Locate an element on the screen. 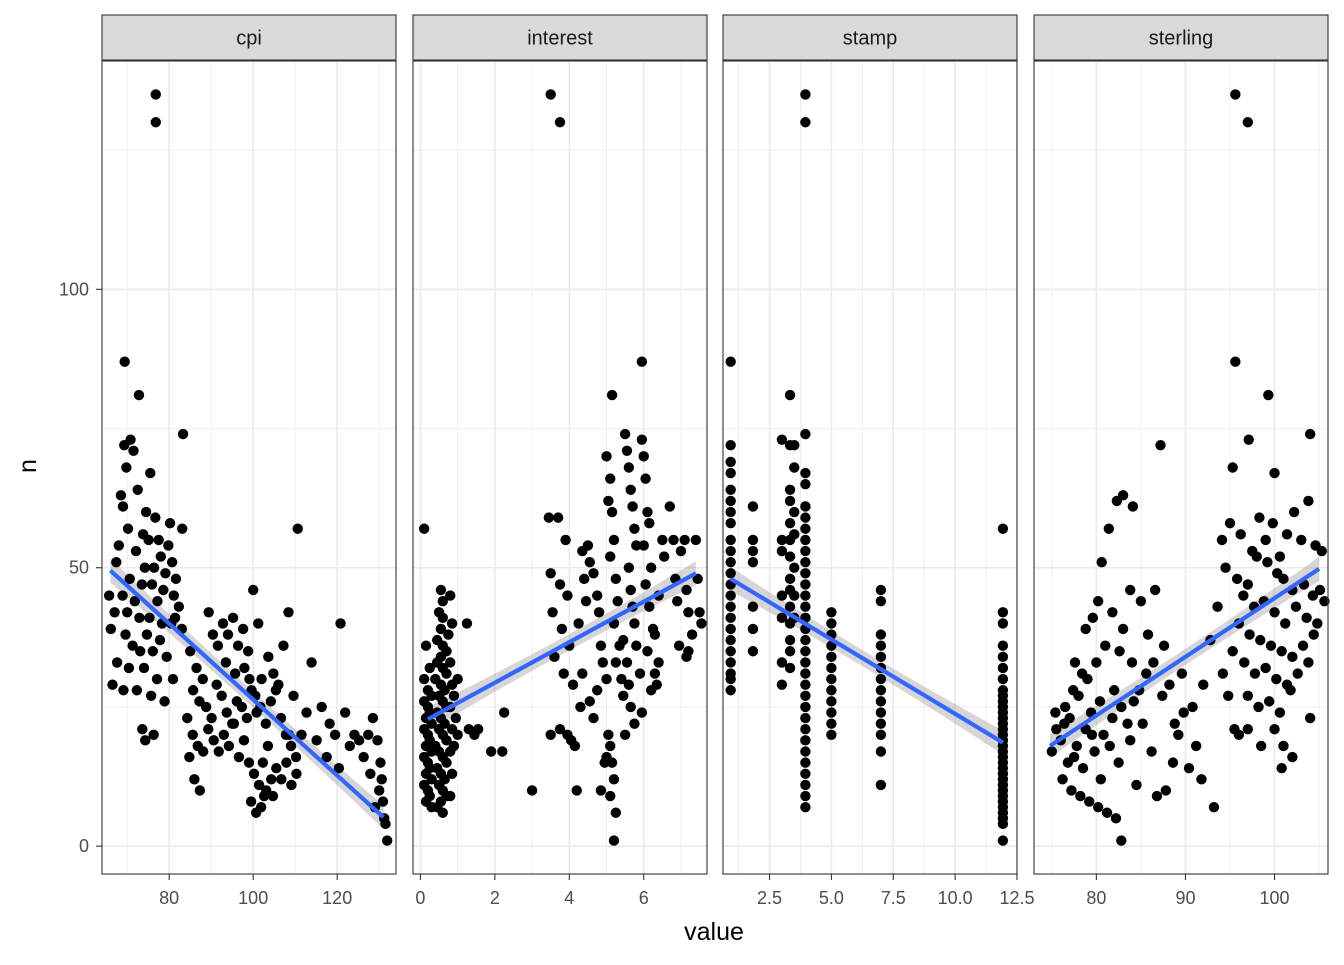 Image resolution: width=1344 pixels, height=965 pixels. regression-line is located at coordinates (1184, 657).